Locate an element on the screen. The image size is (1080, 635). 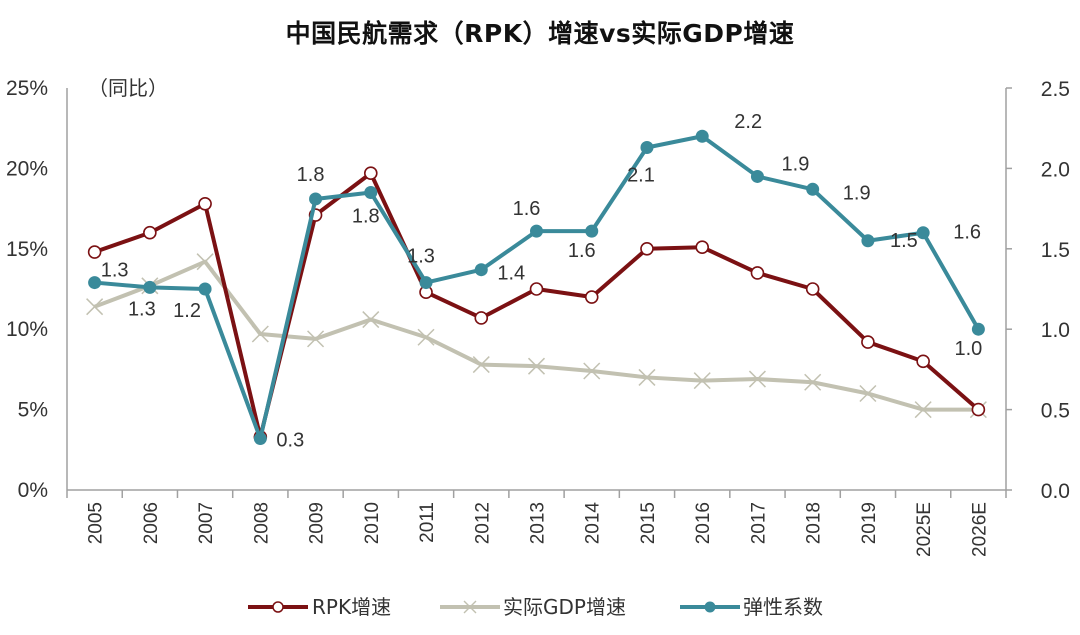
y-right-tick-label: 1.5 is located at coordinates (1055, 250).